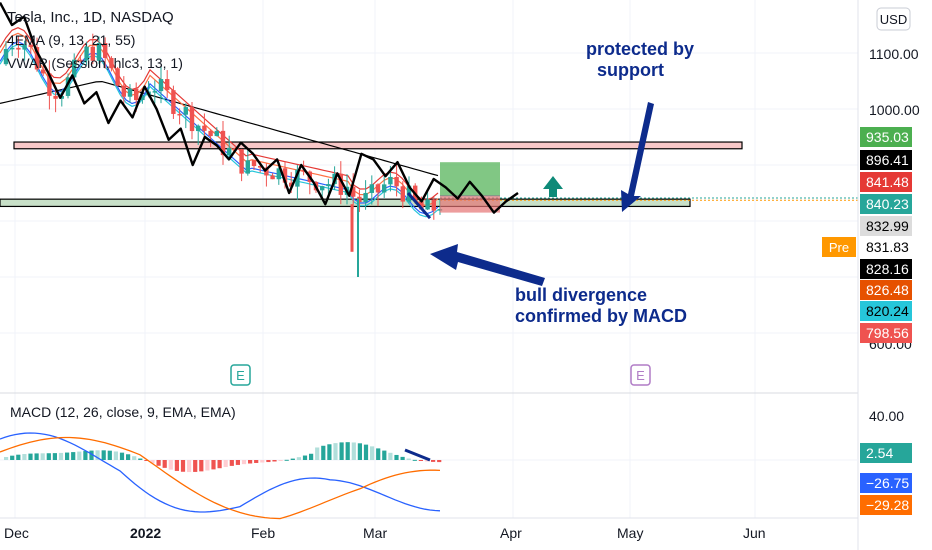 This screenshot has height=550, width=932. I want to click on annotation-confirmed-macd: confirmed by MACD, so click(601, 316).